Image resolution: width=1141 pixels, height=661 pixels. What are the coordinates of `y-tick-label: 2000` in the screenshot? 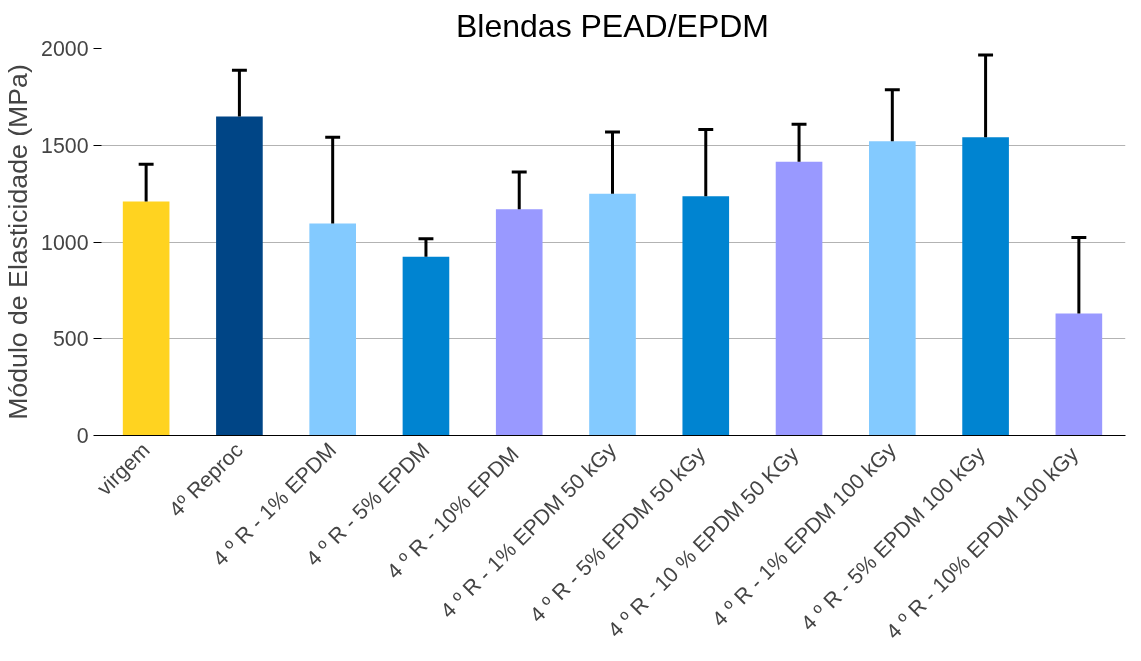 It's located at (65, 49).